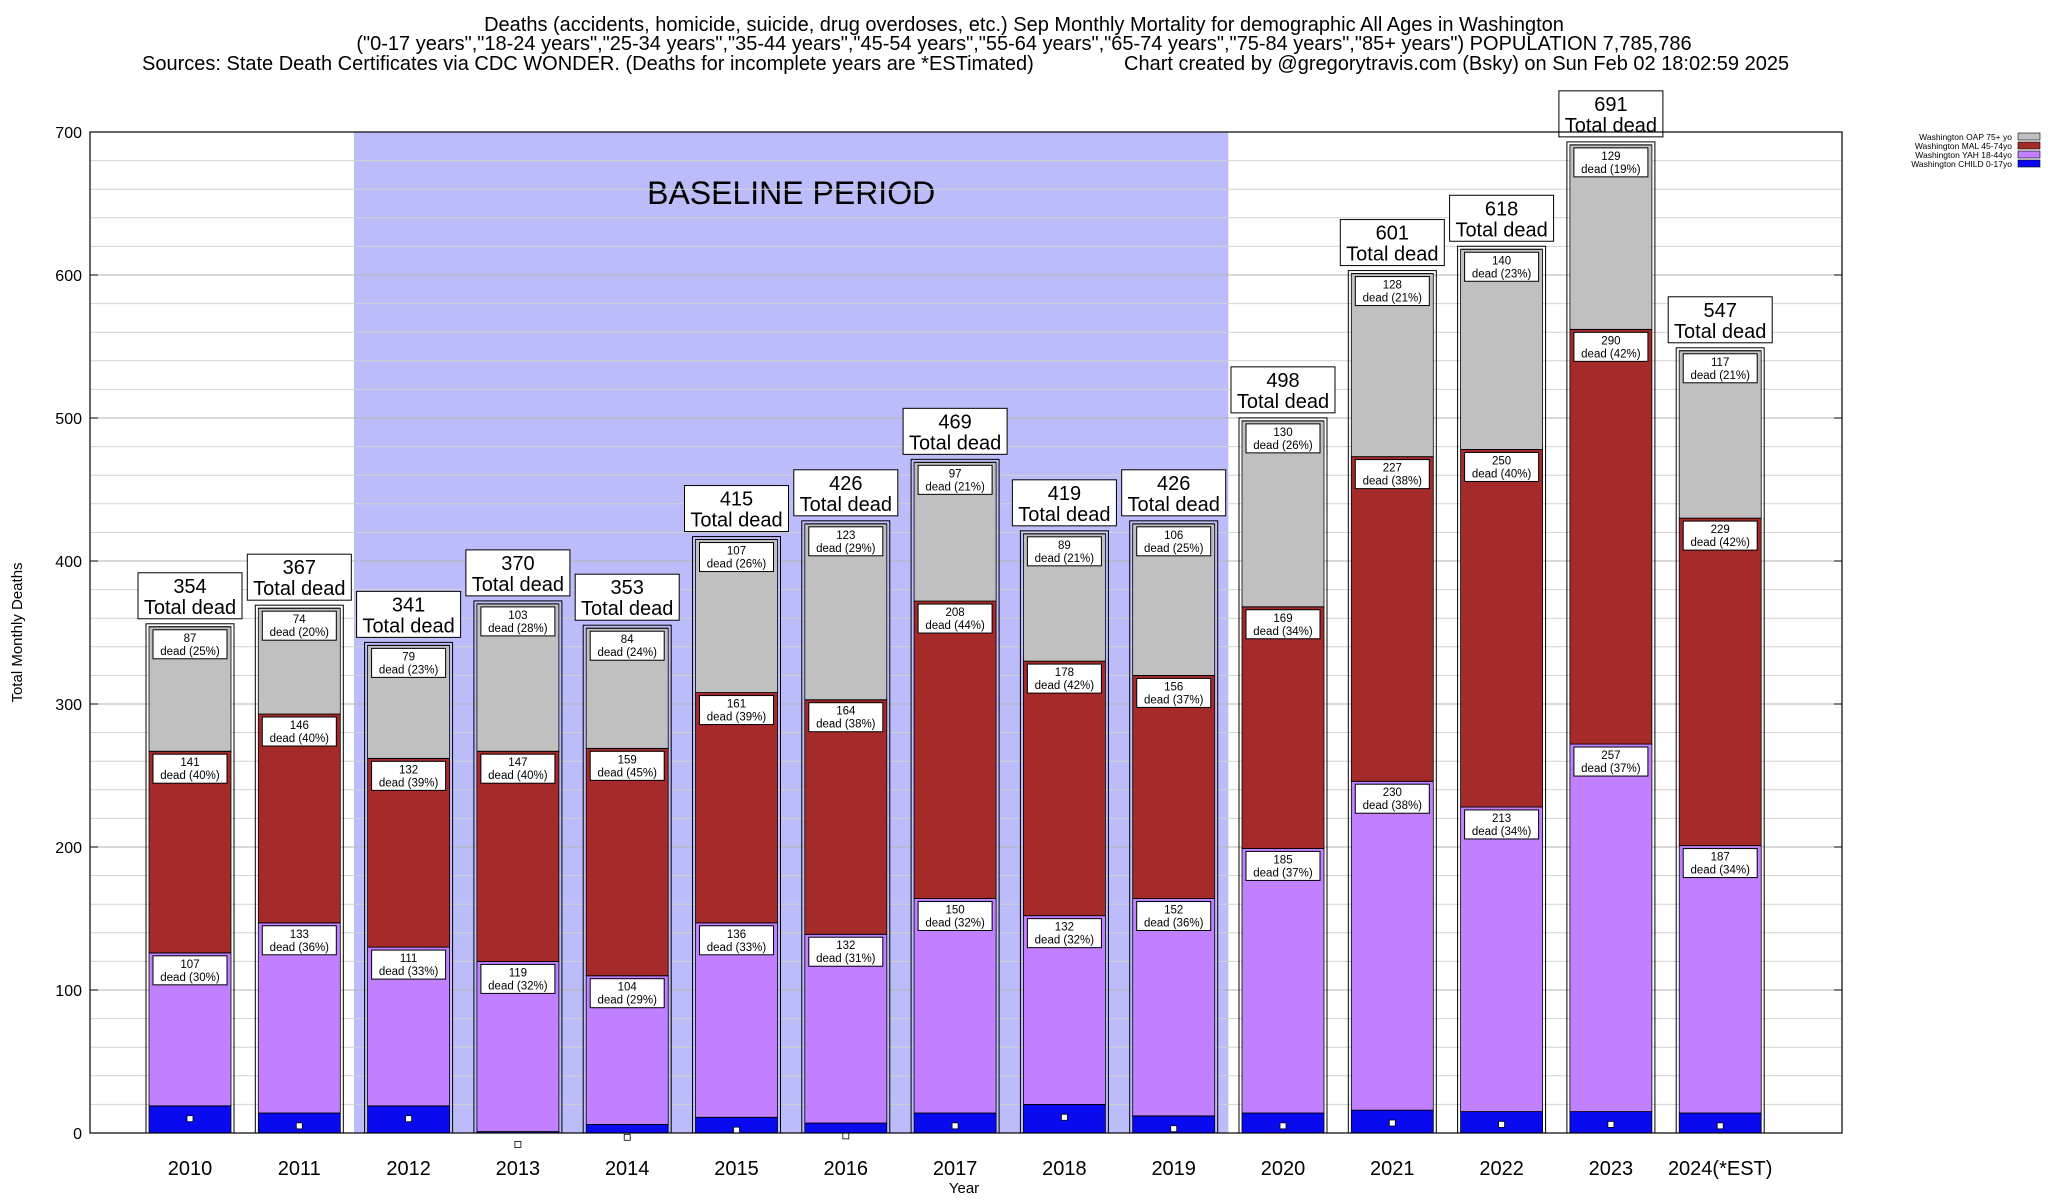 This screenshot has height=1200, width=2048. Describe the element at coordinates (1282, 433) in the screenshot. I see `segment-value-label: 130` at that location.